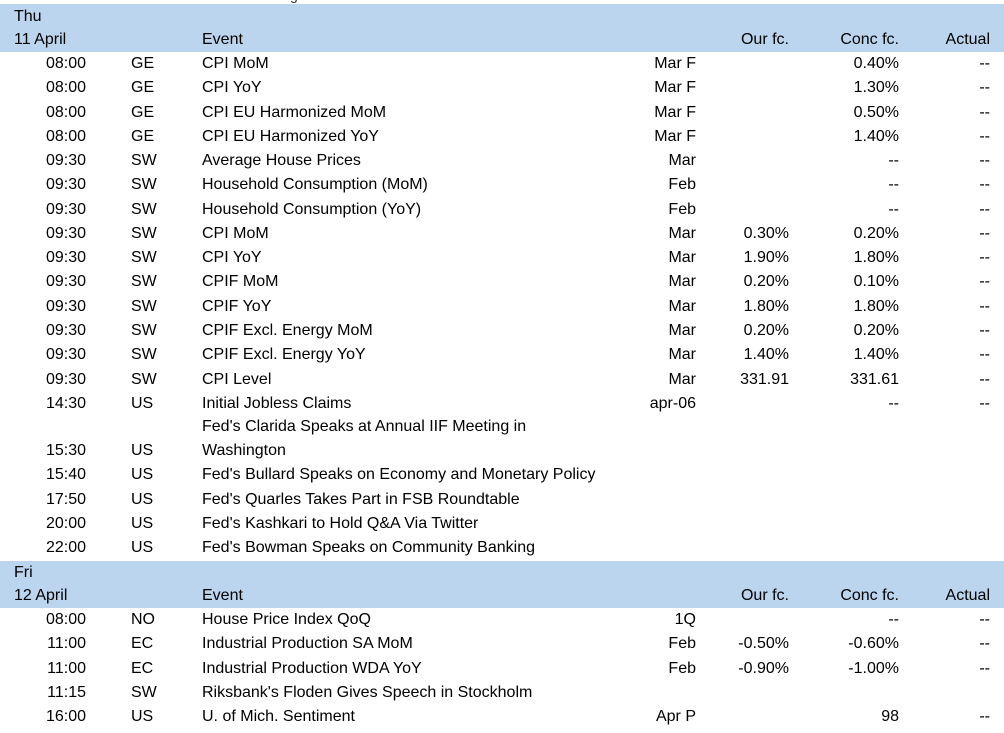 Image resolution: width=1004 pixels, height=733 pixels. I want to click on day-name: Thu, so click(28, 16).